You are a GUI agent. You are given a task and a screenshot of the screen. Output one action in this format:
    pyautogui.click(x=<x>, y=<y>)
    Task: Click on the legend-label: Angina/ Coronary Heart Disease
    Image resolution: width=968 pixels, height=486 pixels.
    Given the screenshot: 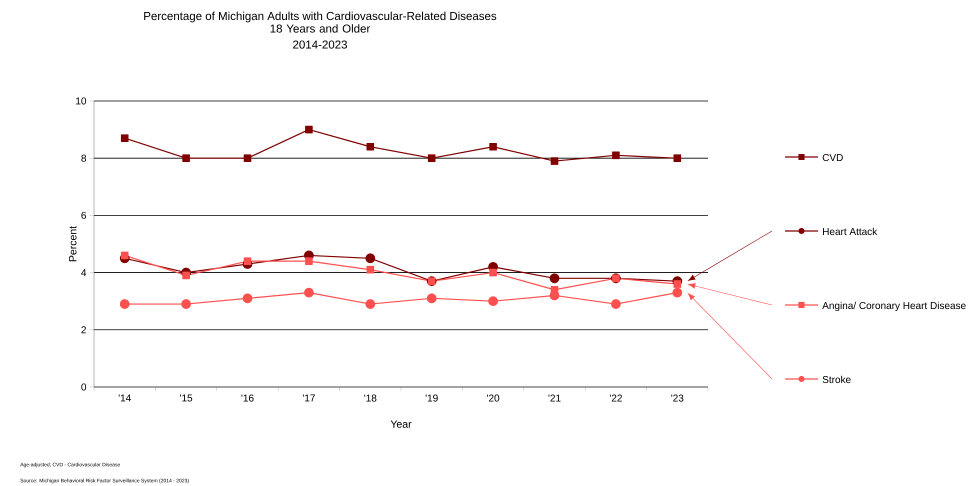 What is the action you would take?
    pyautogui.click(x=894, y=307)
    